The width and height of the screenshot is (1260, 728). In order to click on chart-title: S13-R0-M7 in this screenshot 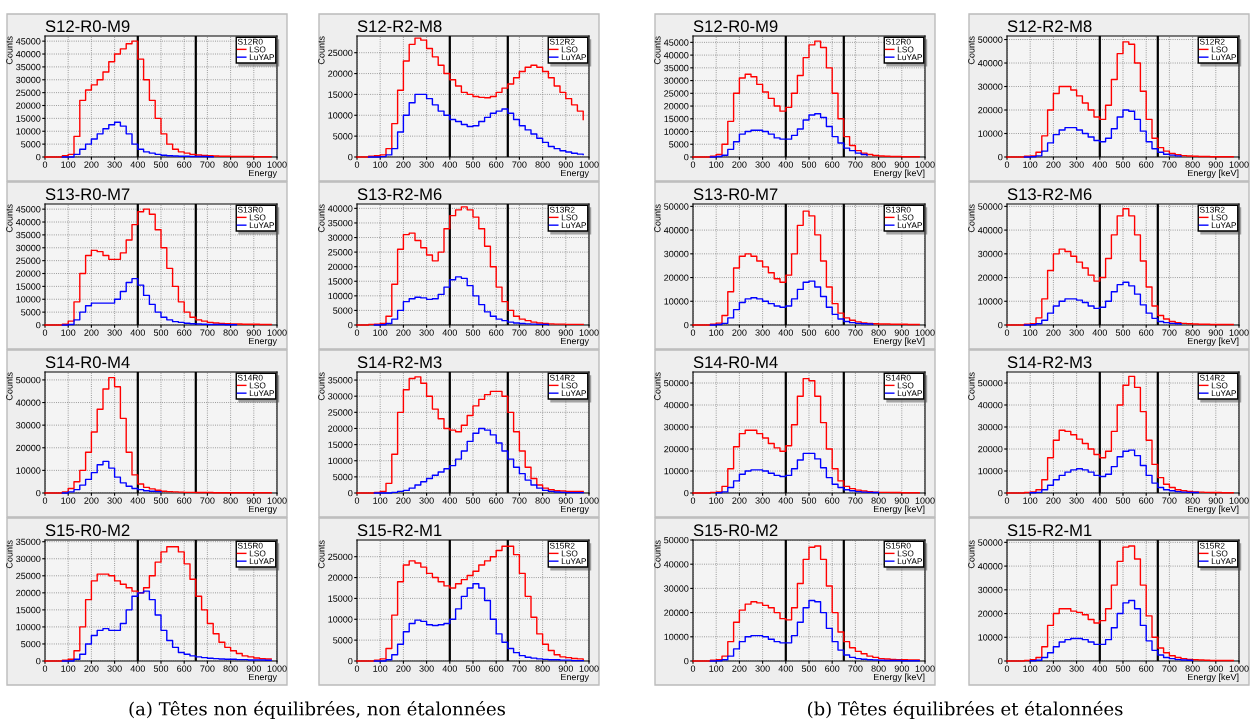, I will do `click(735, 194)`.